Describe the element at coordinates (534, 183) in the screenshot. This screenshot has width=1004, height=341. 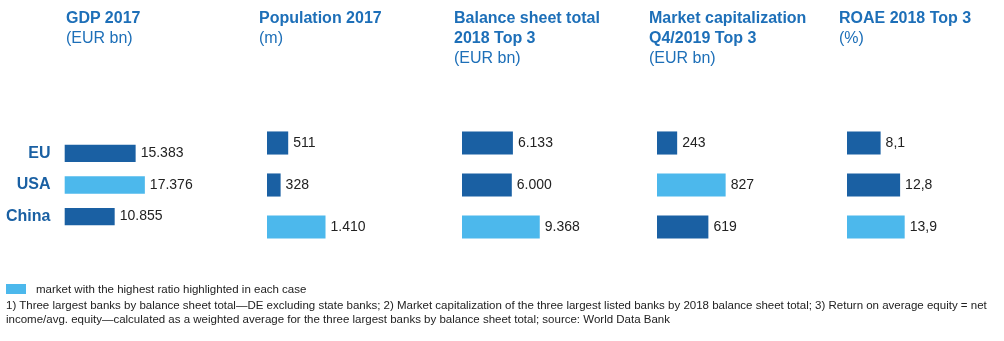
I see `data-label: 6.000` at that location.